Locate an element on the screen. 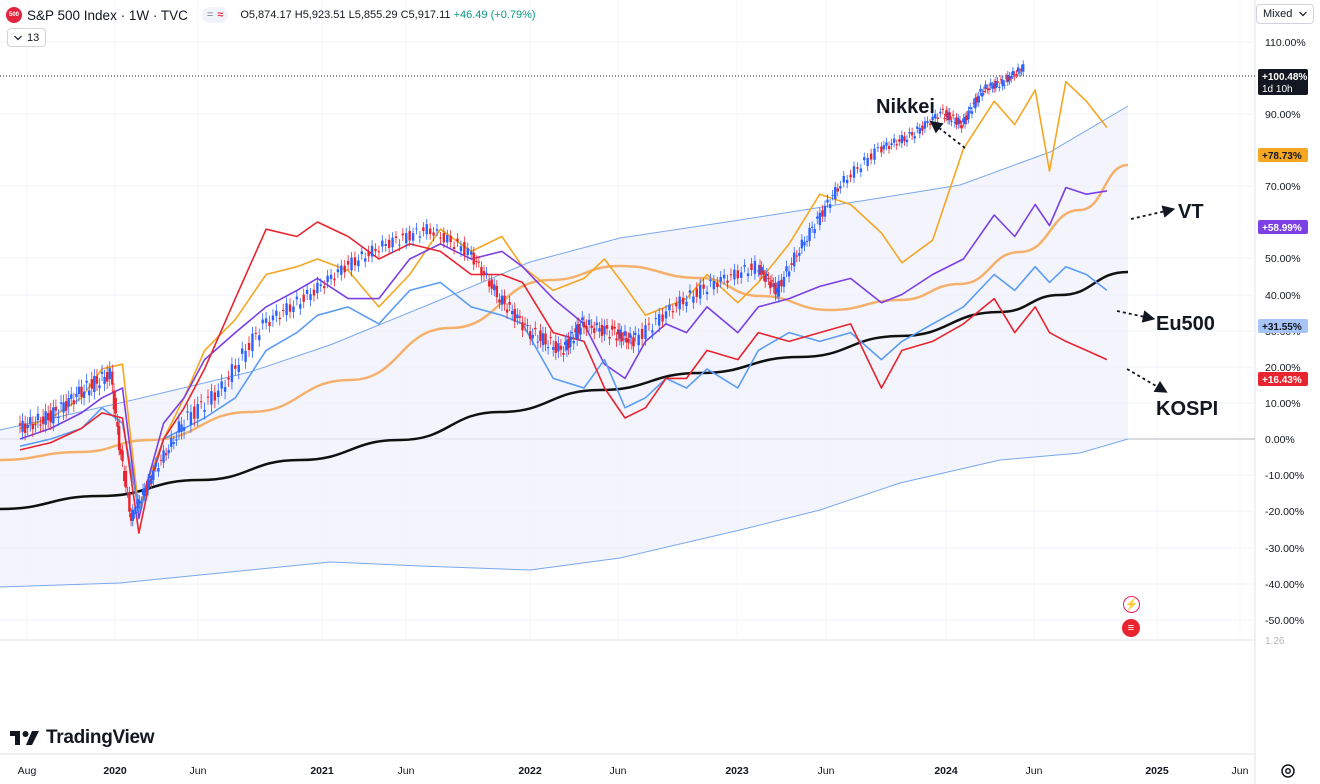 The height and width of the screenshot is (784, 1320). settings-gear-icon is located at coordinates (1288, 771).